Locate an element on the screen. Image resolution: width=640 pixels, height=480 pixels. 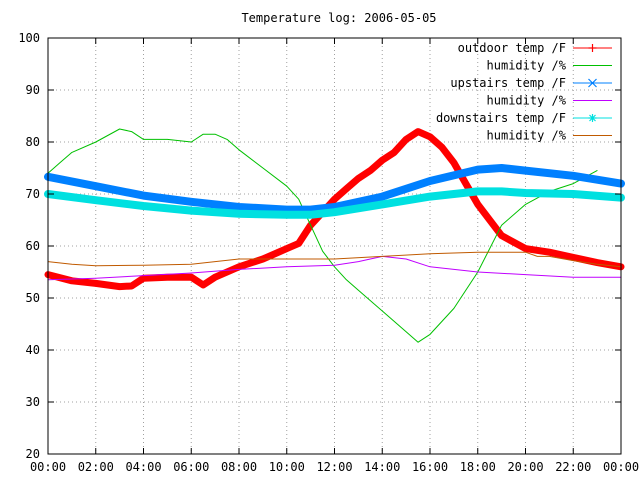
x-tick-label: 08:00 is located at coordinates (239, 467).